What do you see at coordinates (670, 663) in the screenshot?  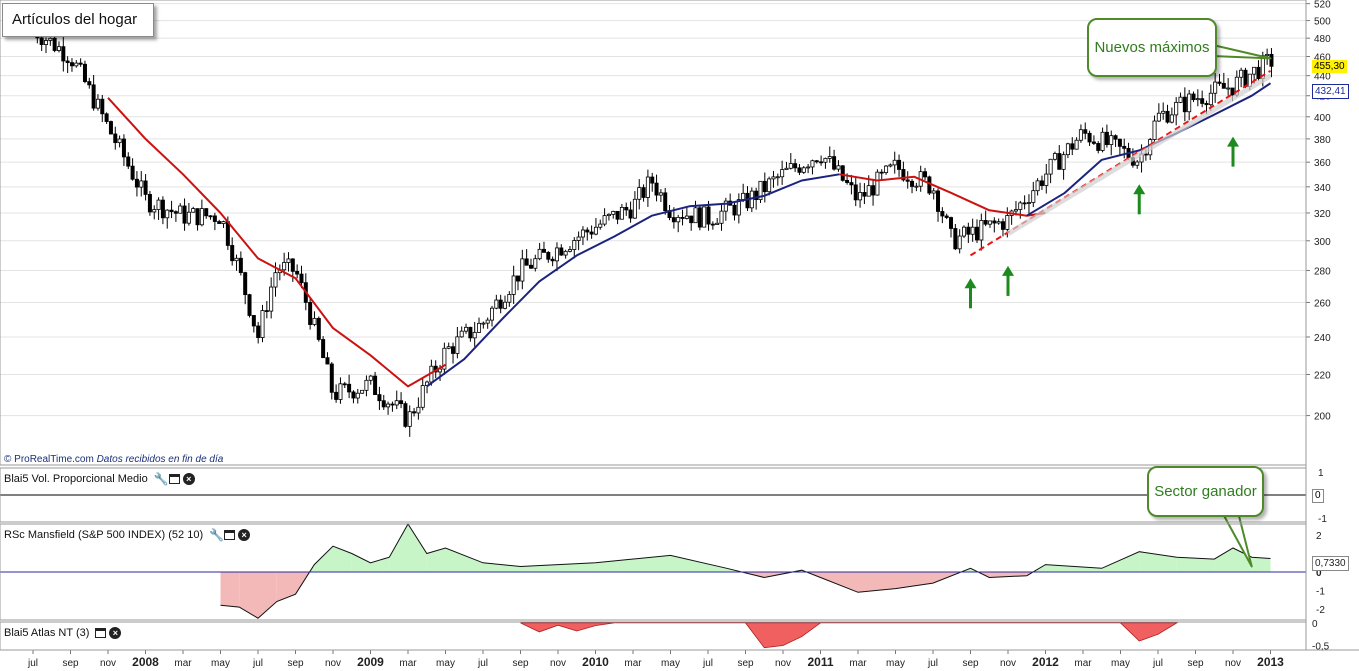 I see `x-tick-label: may` at bounding box center [670, 663].